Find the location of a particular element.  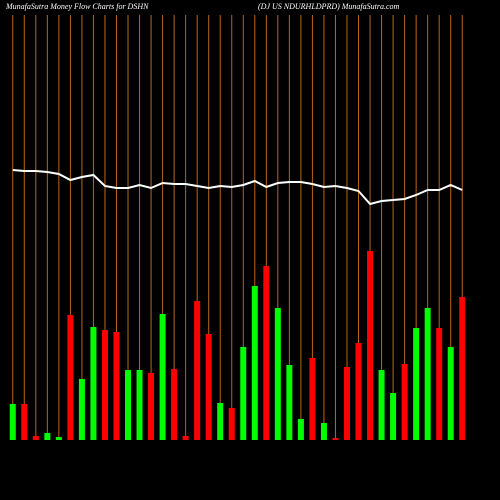

price-line is located at coordinates (237, 187).